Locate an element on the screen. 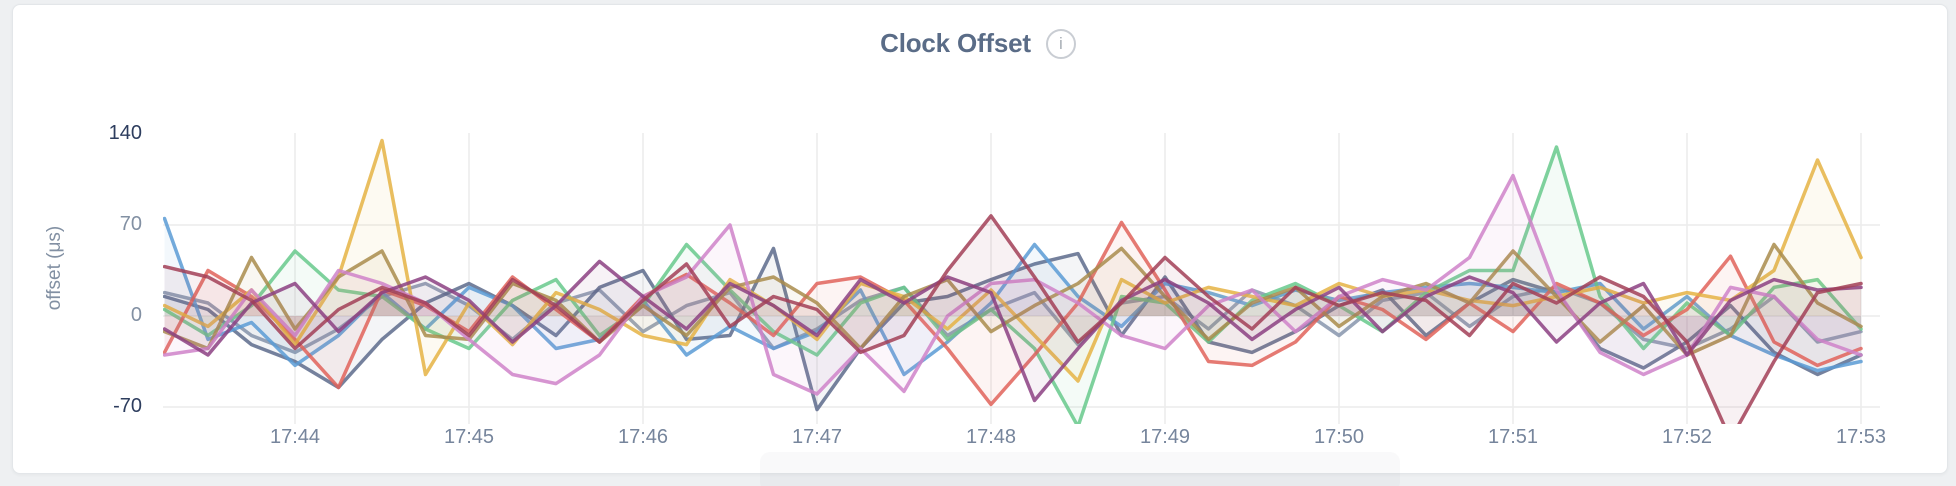 This screenshot has height=486, width=1956. x-tick-label: 17:51 is located at coordinates (1513, 437).